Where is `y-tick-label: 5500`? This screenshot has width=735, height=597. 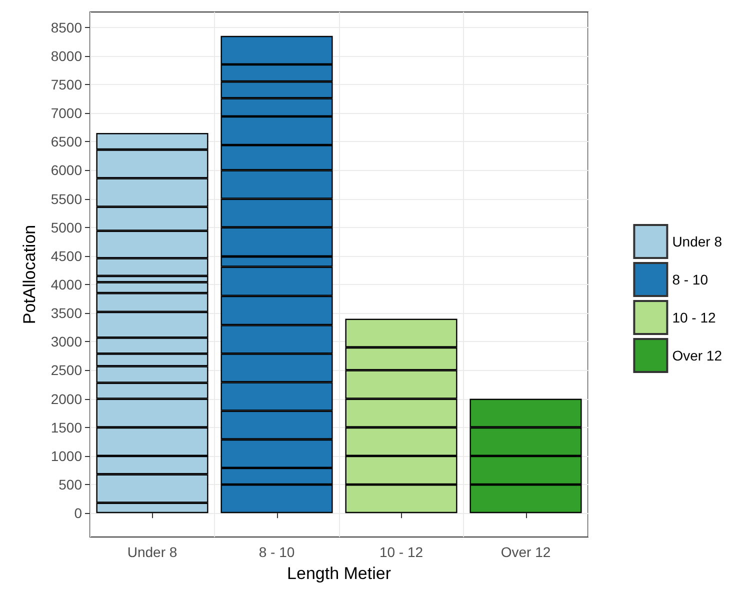 y-tick-label: 5500 is located at coordinates (66, 198).